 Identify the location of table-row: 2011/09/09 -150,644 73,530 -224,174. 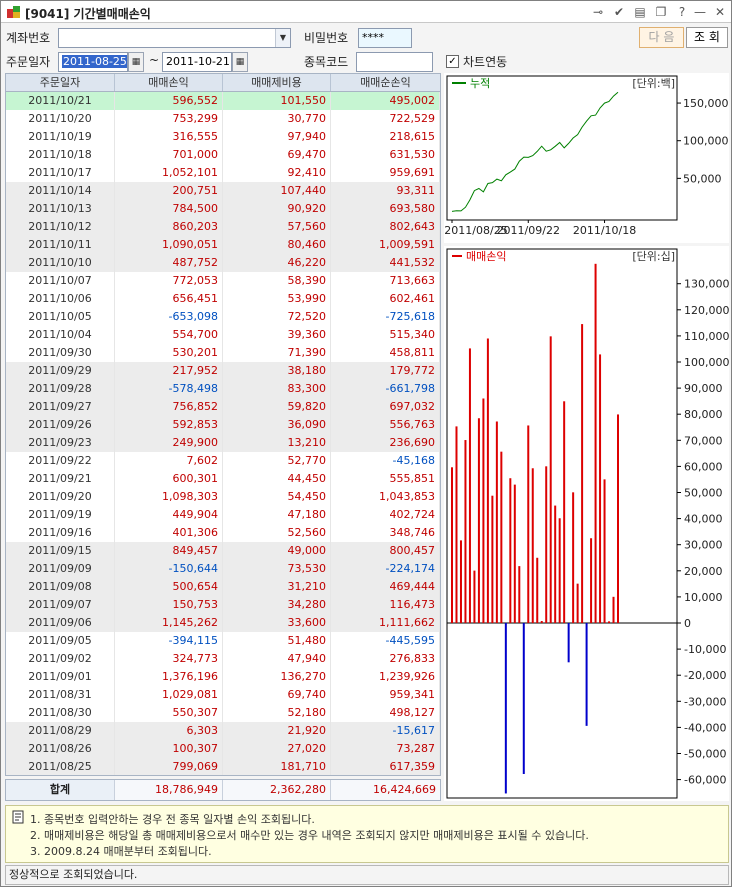
(223, 569).